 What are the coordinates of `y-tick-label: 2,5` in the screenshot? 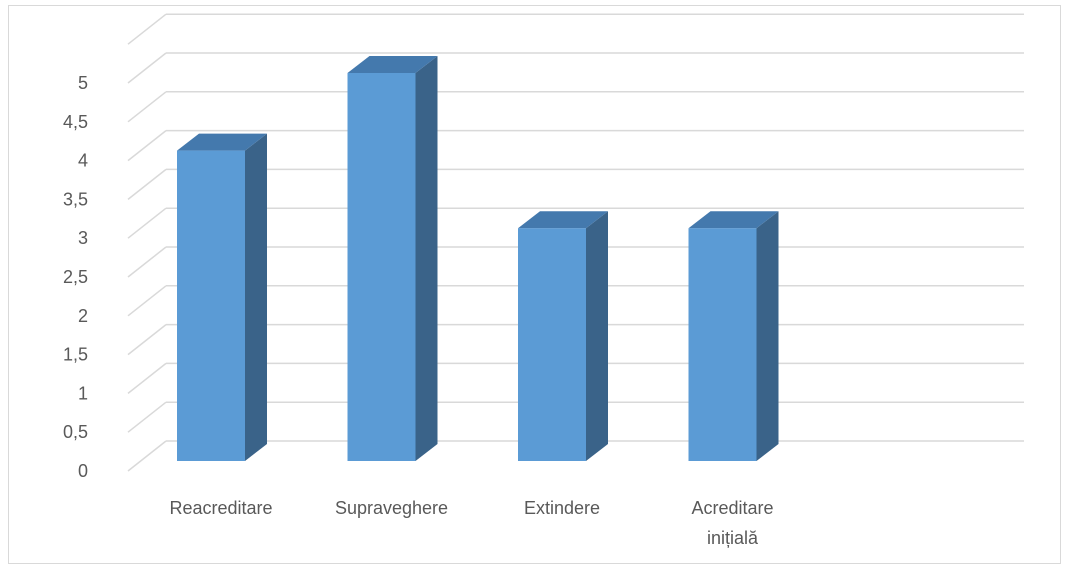 It's located at (75, 277).